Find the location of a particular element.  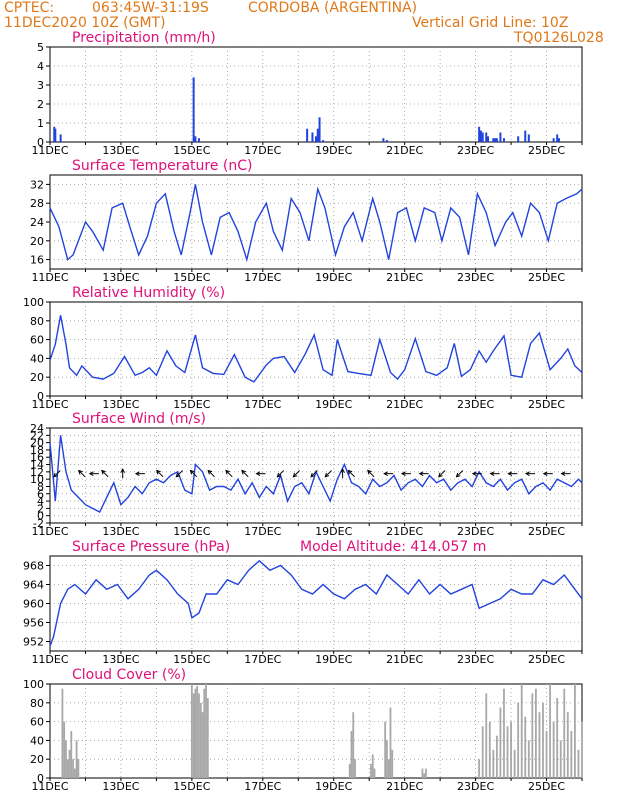

header-location: CORDOBA (ARGENTINA) is located at coordinates (332, 8).